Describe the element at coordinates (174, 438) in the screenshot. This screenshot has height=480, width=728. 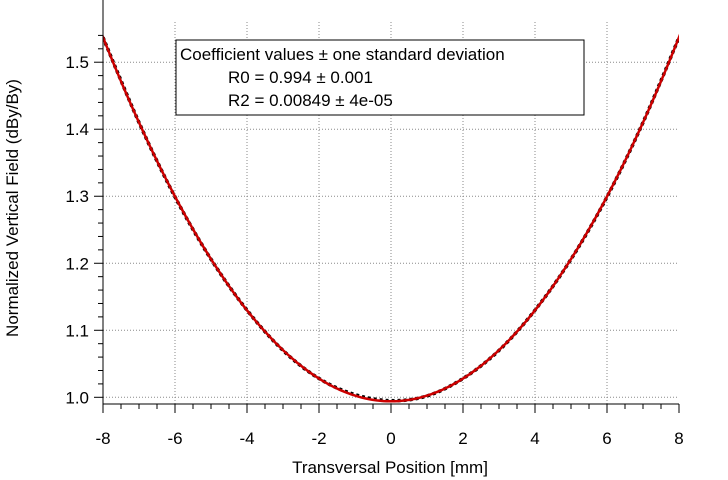
I see `x-tick-label: -6` at that location.